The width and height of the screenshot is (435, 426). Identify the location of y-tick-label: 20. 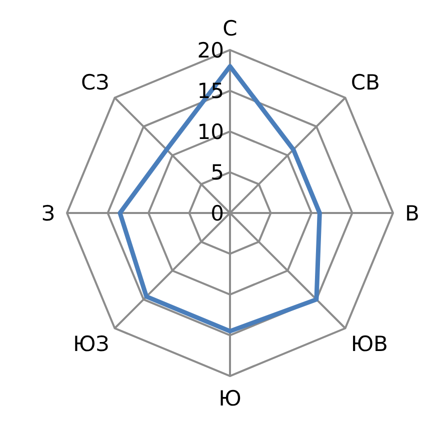
(210, 50).